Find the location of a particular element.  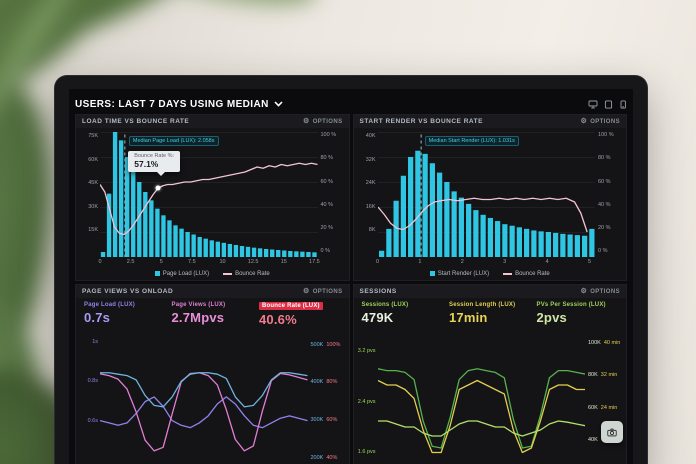

device-toolbar is located at coordinates (607, 104).